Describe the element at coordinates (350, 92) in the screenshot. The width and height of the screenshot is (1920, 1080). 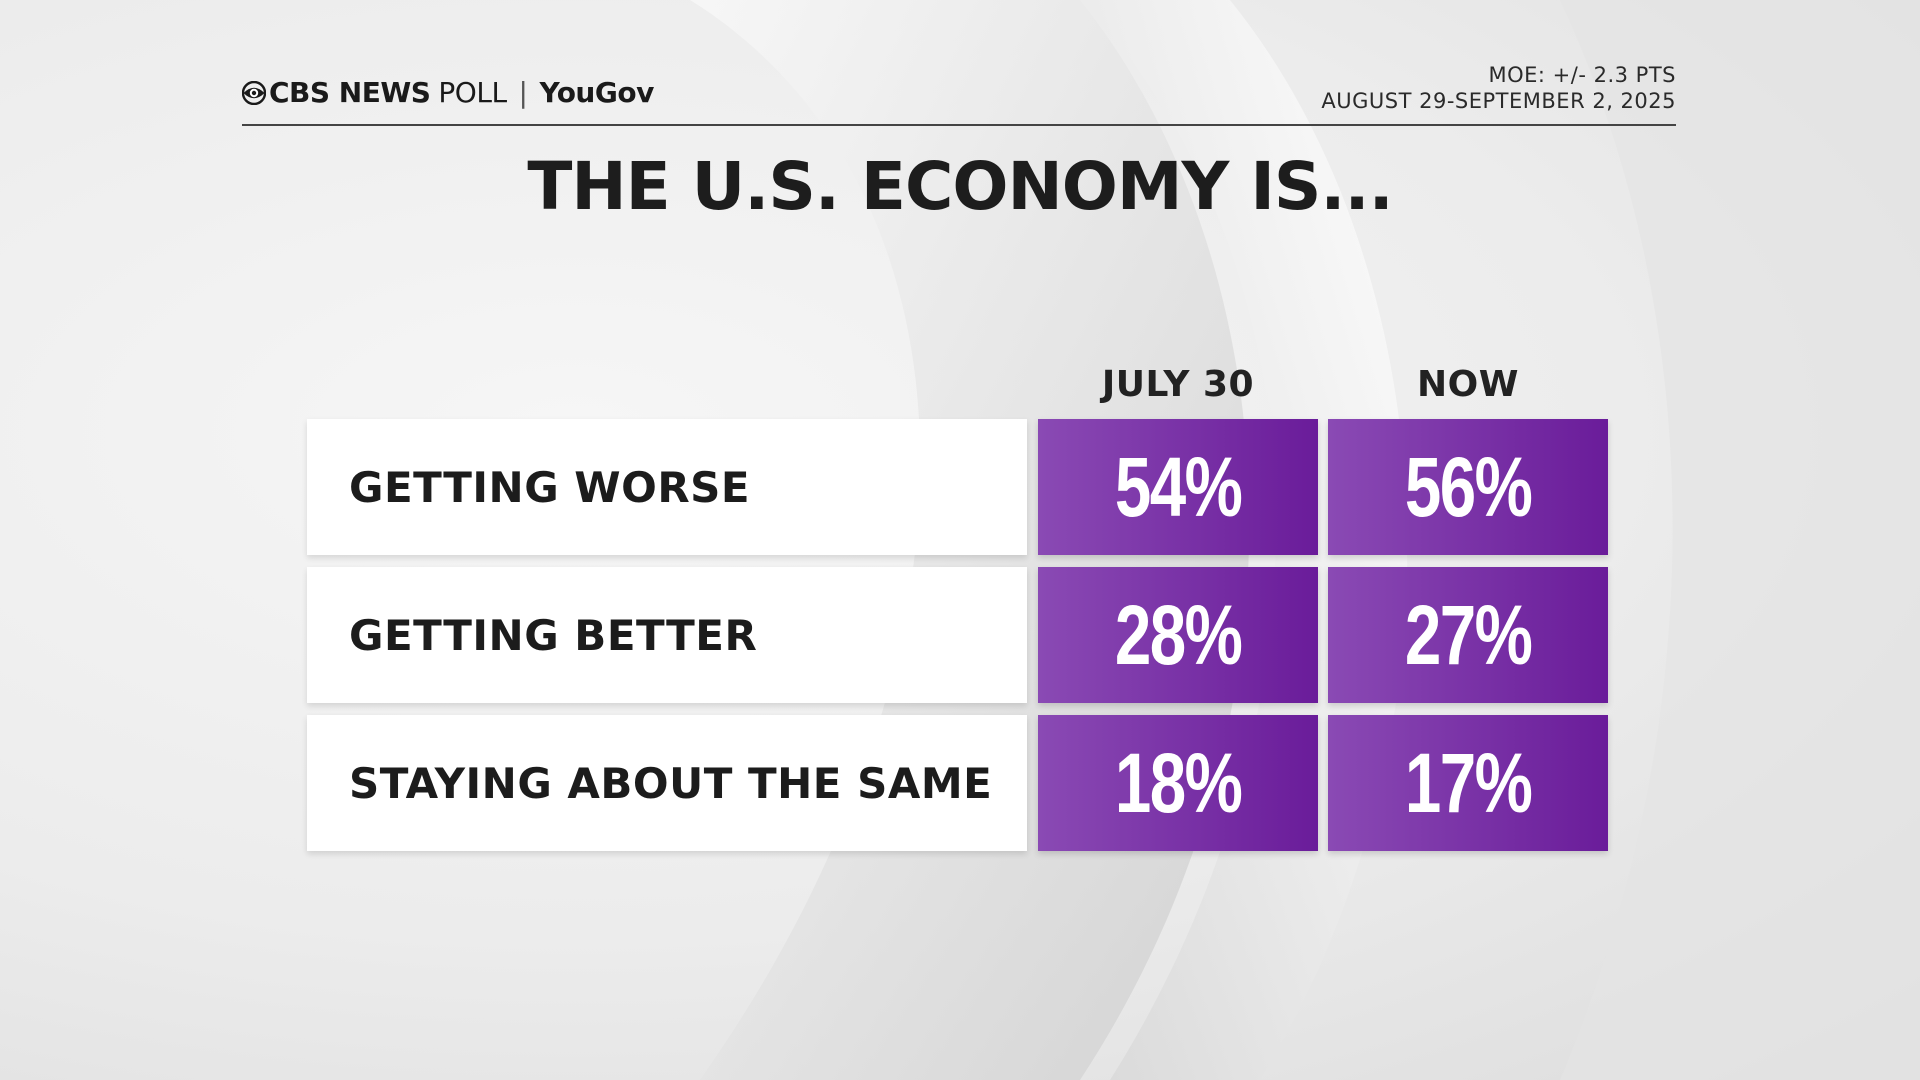
I see `network-name: CBS NEWS` at that location.